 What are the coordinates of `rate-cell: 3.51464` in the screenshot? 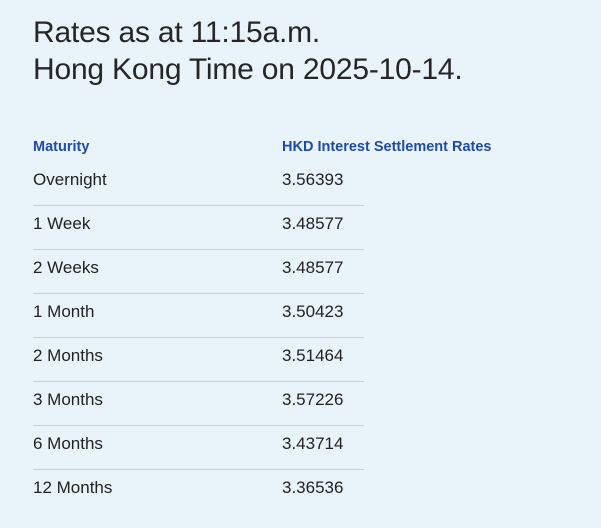 It's located at (313, 355).